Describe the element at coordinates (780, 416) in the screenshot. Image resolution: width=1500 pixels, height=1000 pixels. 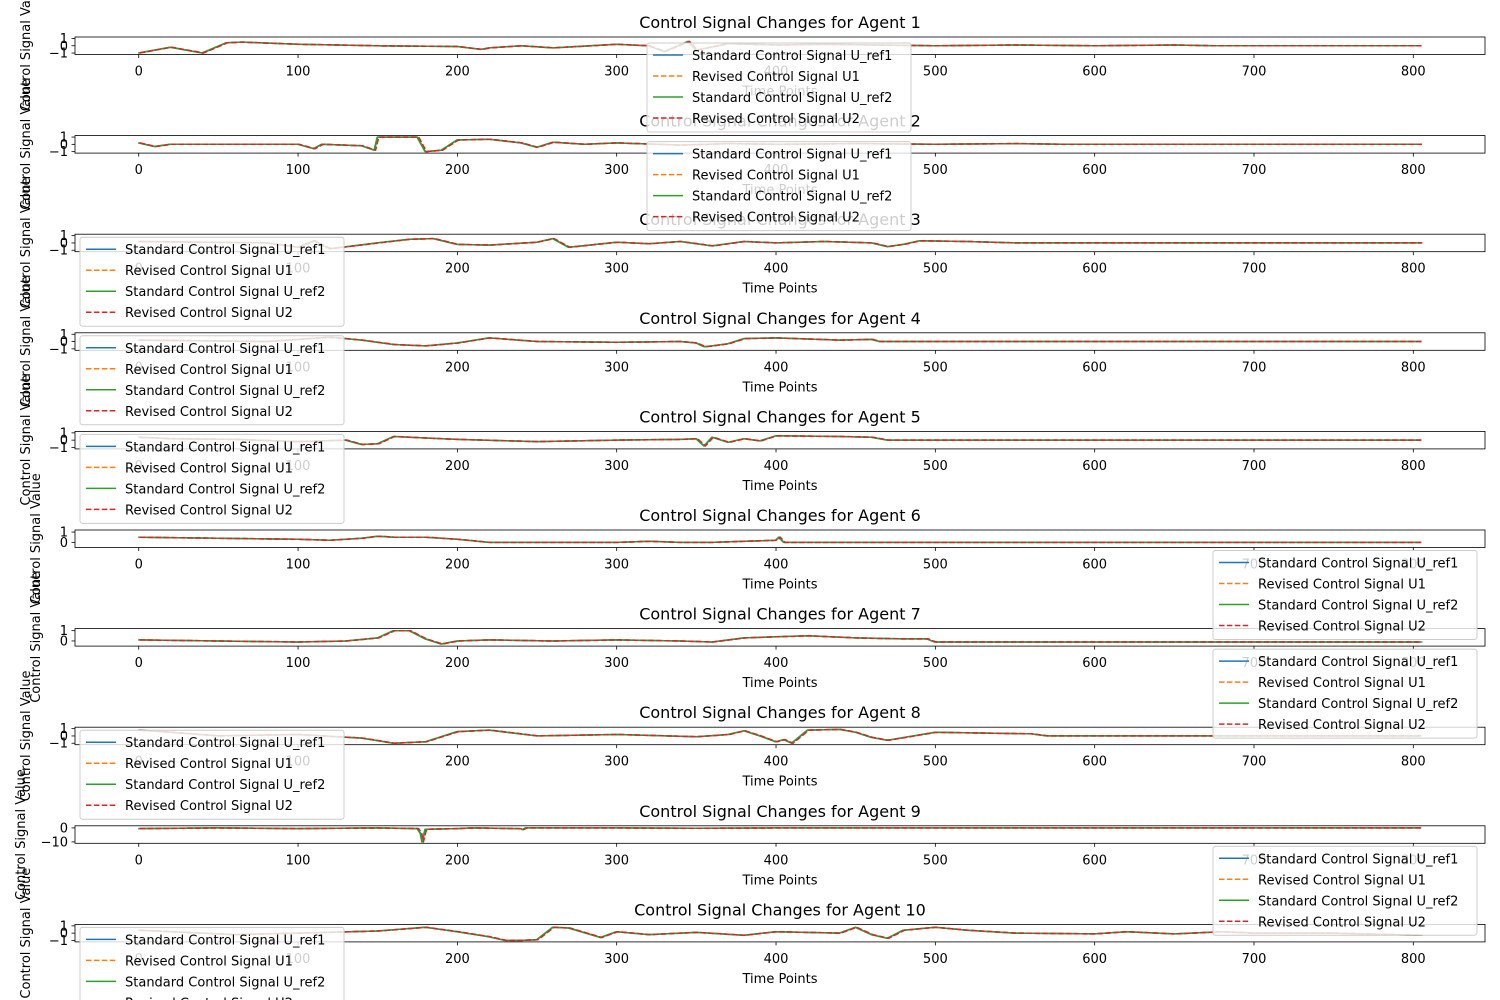
I see `subplot-title: Control Signal Changes for Agent 5` at that location.